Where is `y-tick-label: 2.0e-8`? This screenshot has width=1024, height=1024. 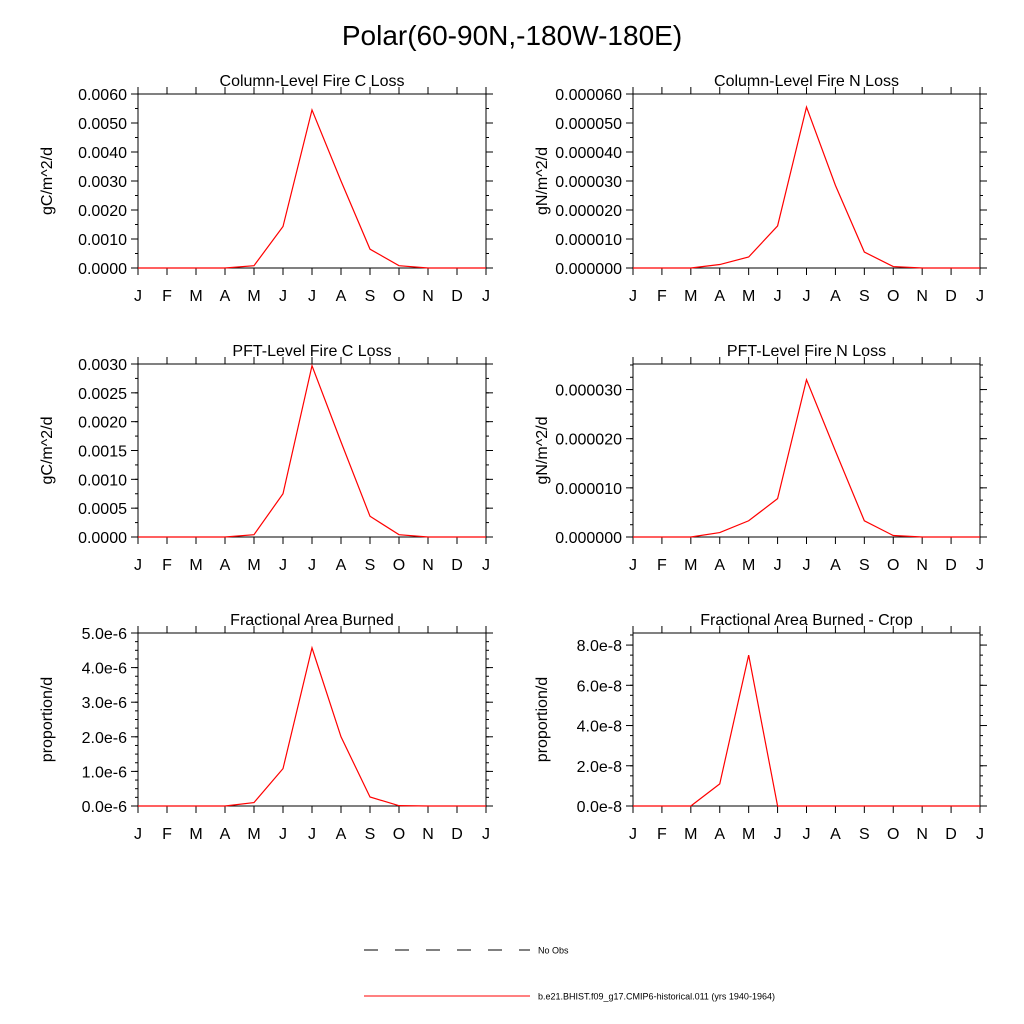
y-tick-label: 2.0e-8 is located at coordinates (599, 767).